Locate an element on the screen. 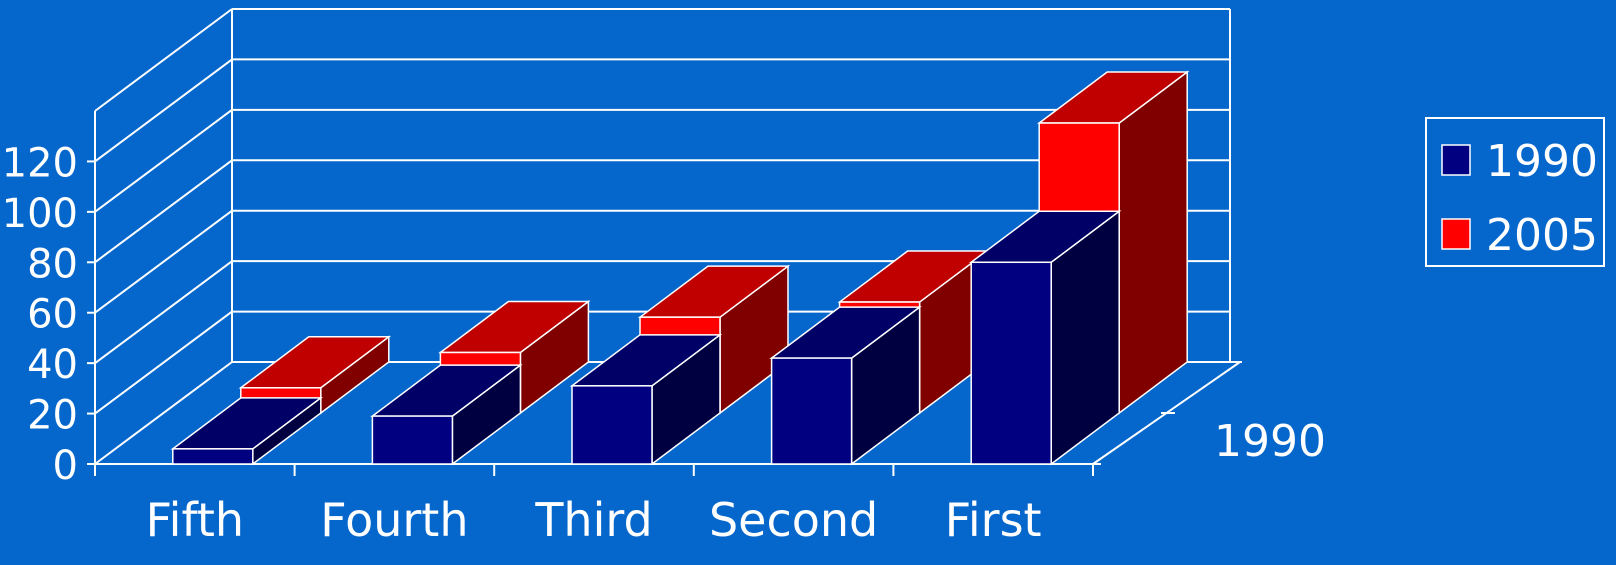 The image size is (1616, 565). legend-swatch-1990 is located at coordinates (1456, 160).